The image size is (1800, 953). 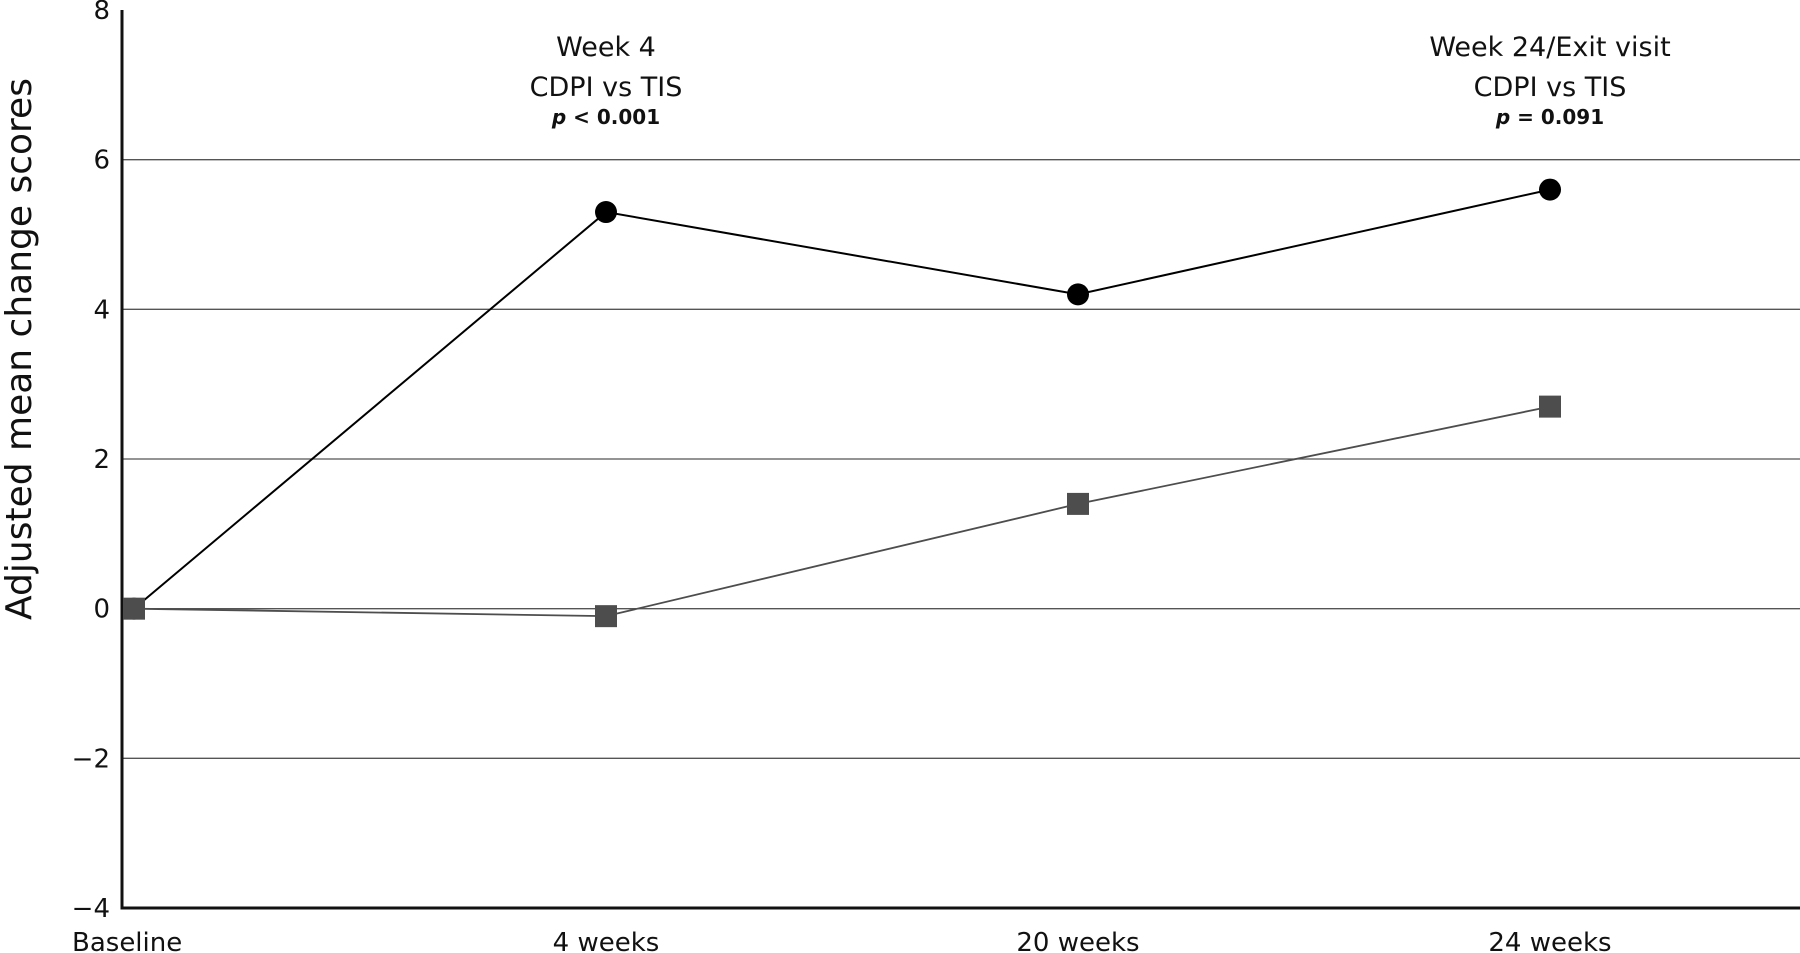 I want to click on annotation-line1: Week 4, so click(x=606, y=47).